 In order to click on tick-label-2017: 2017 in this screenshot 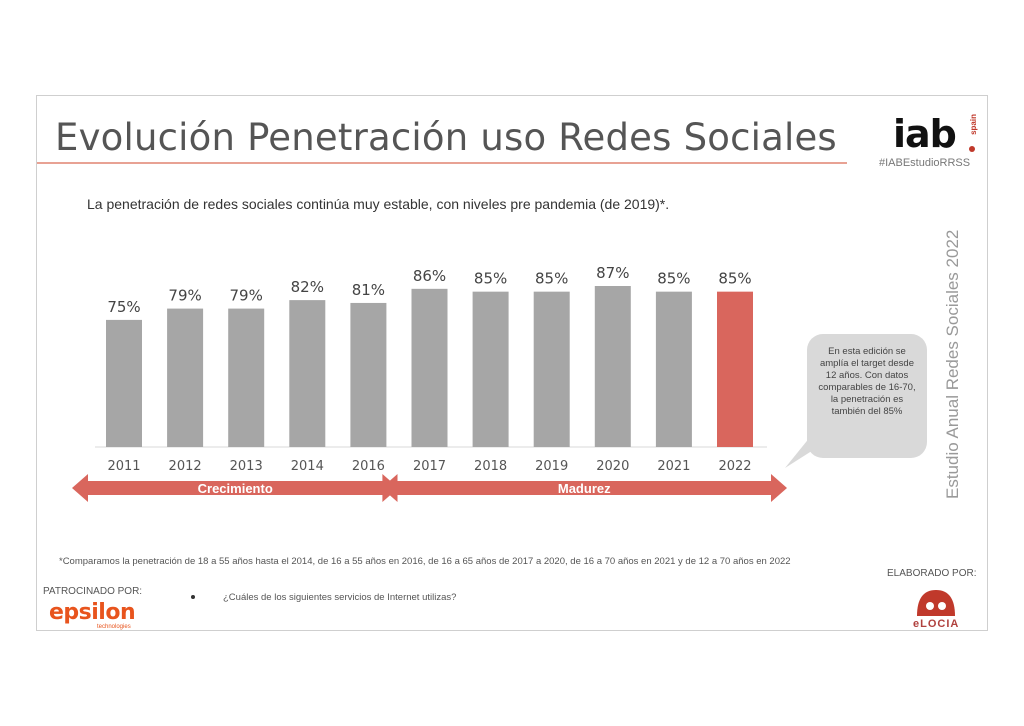, I will do `click(429, 466)`.